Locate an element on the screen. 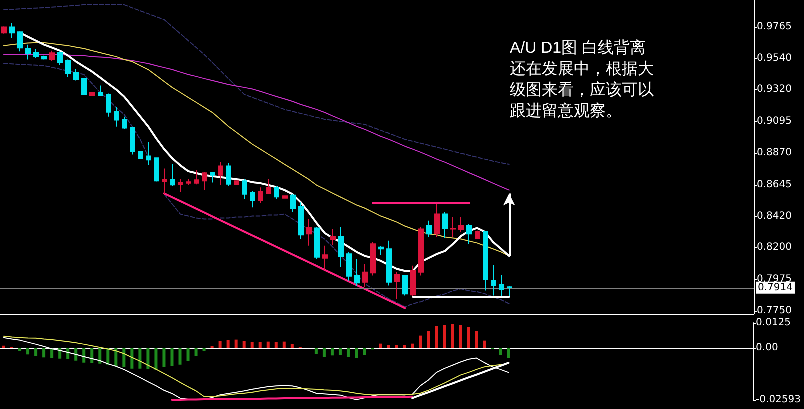 The image size is (804, 409). y-tick-label: 0.0125 is located at coordinates (774, 323).